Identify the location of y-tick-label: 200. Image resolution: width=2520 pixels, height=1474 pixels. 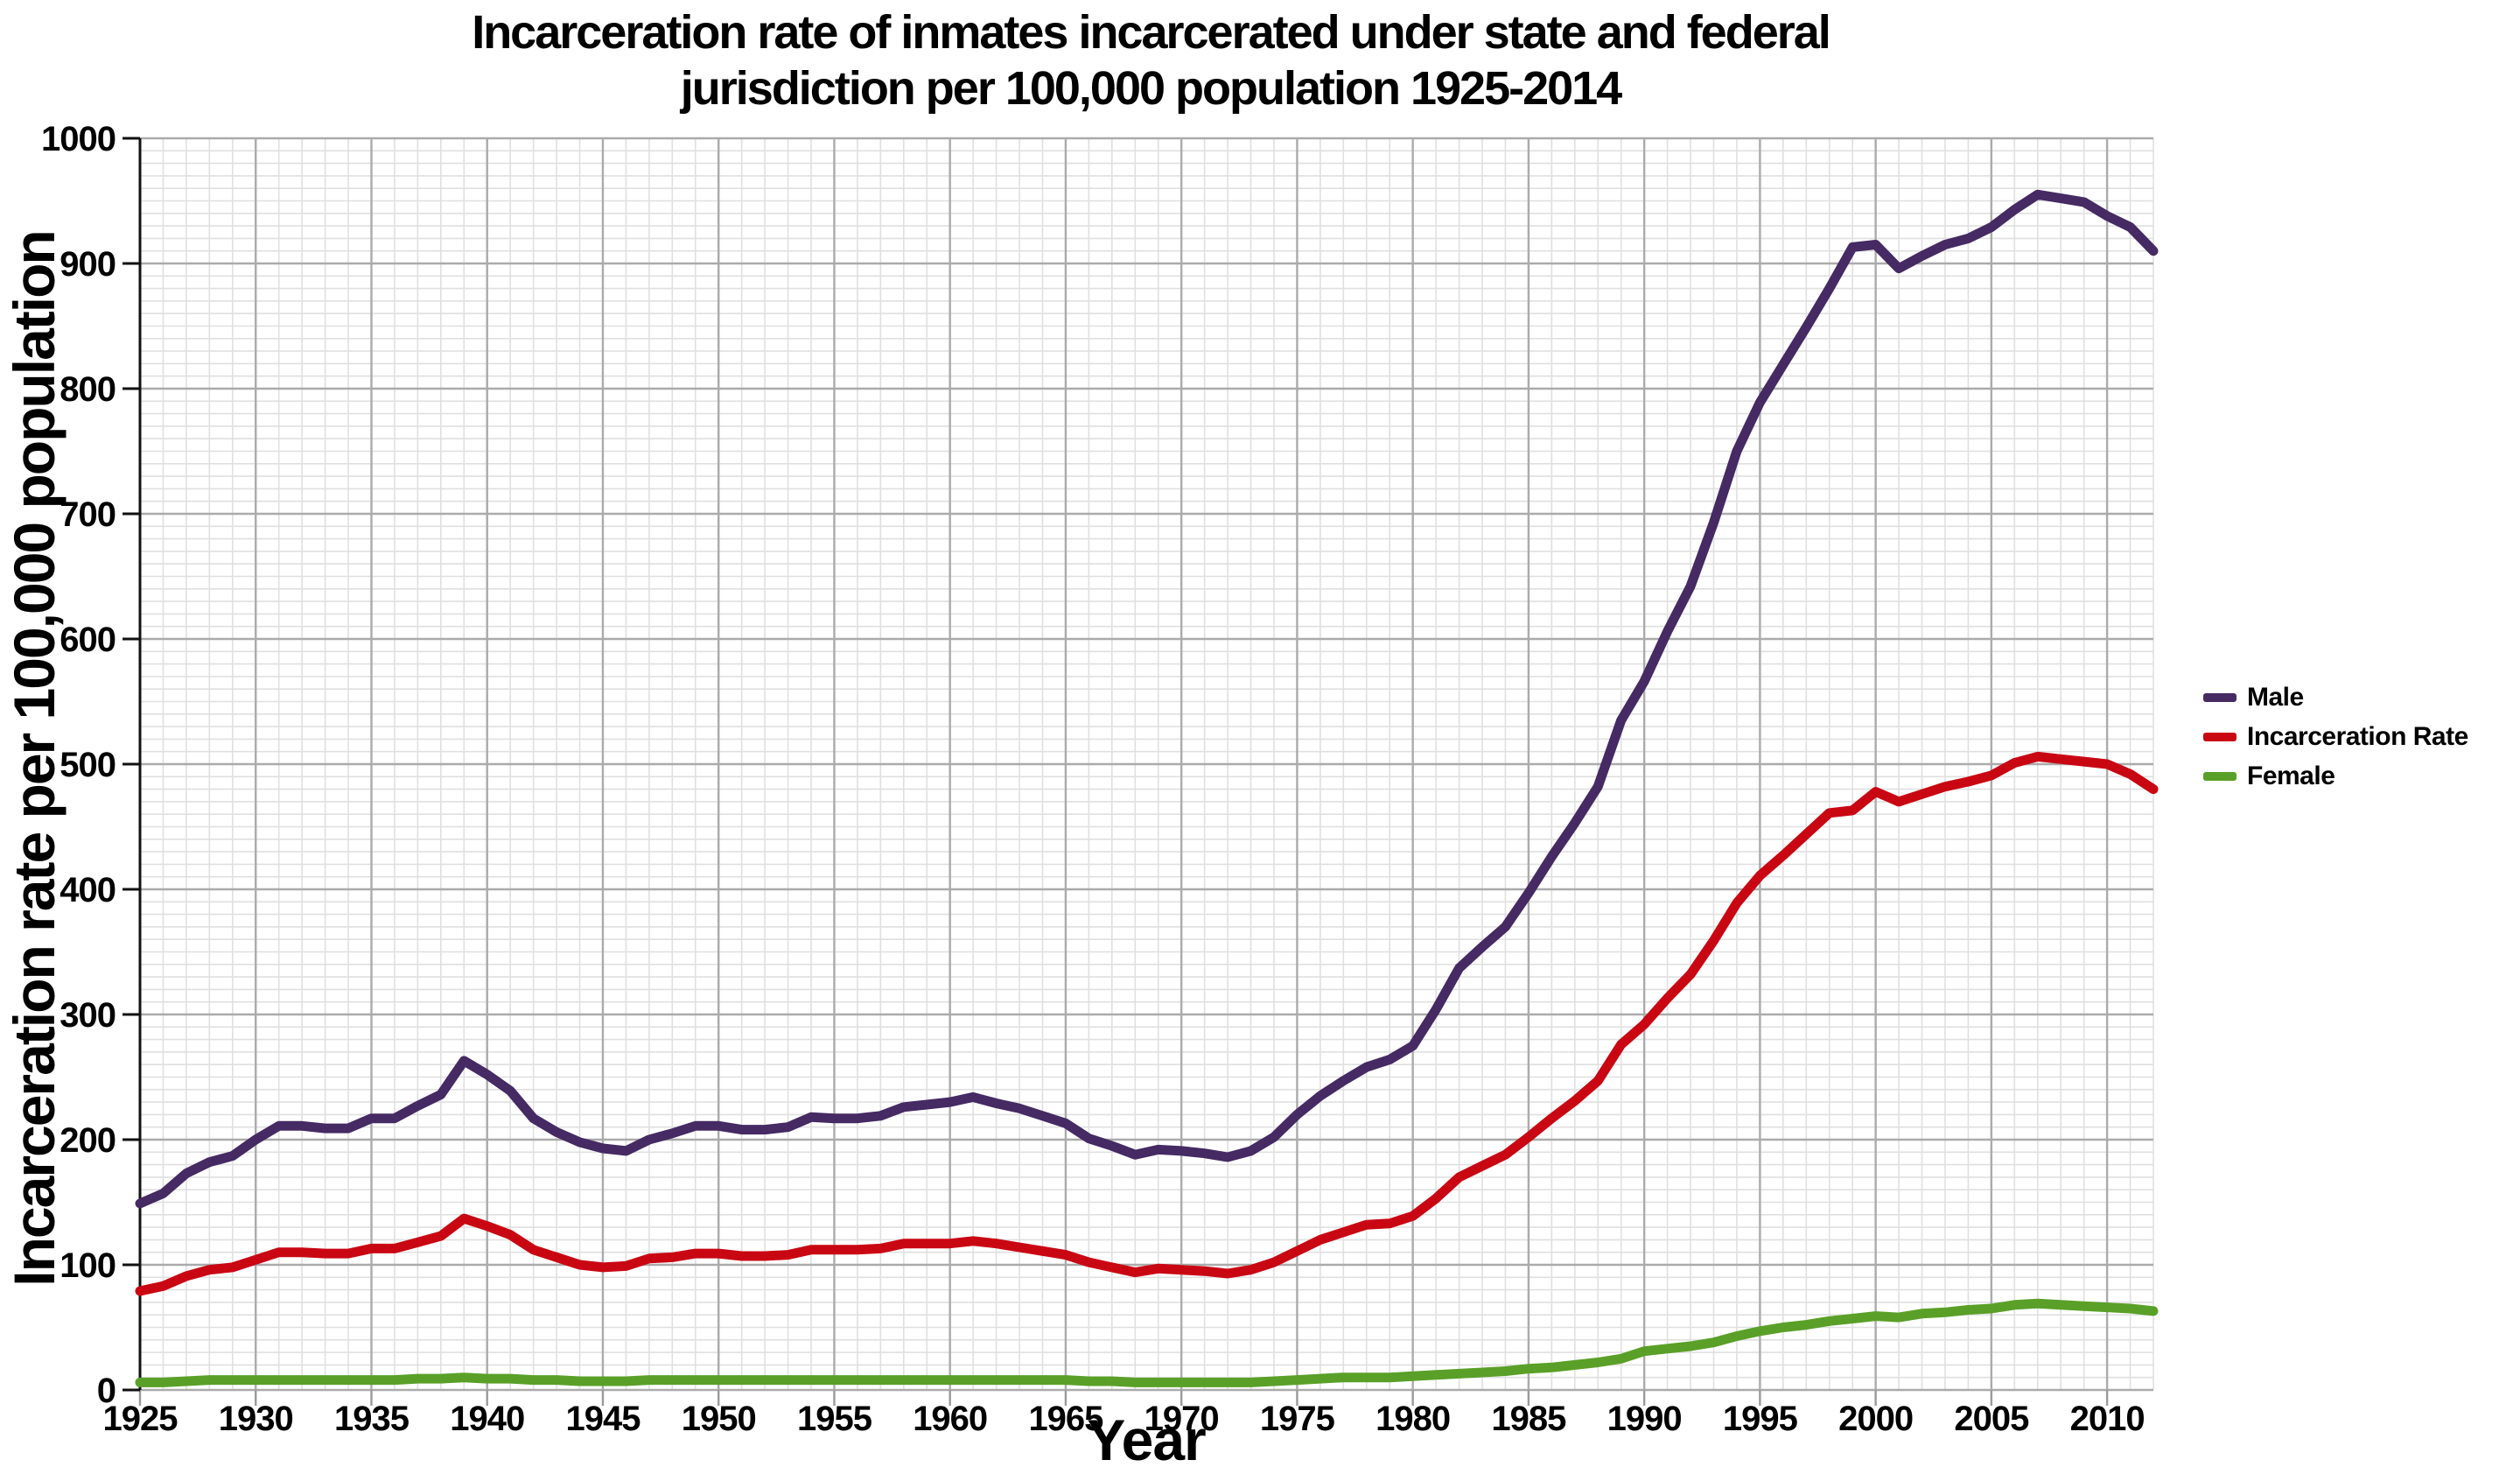
(88, 1140).